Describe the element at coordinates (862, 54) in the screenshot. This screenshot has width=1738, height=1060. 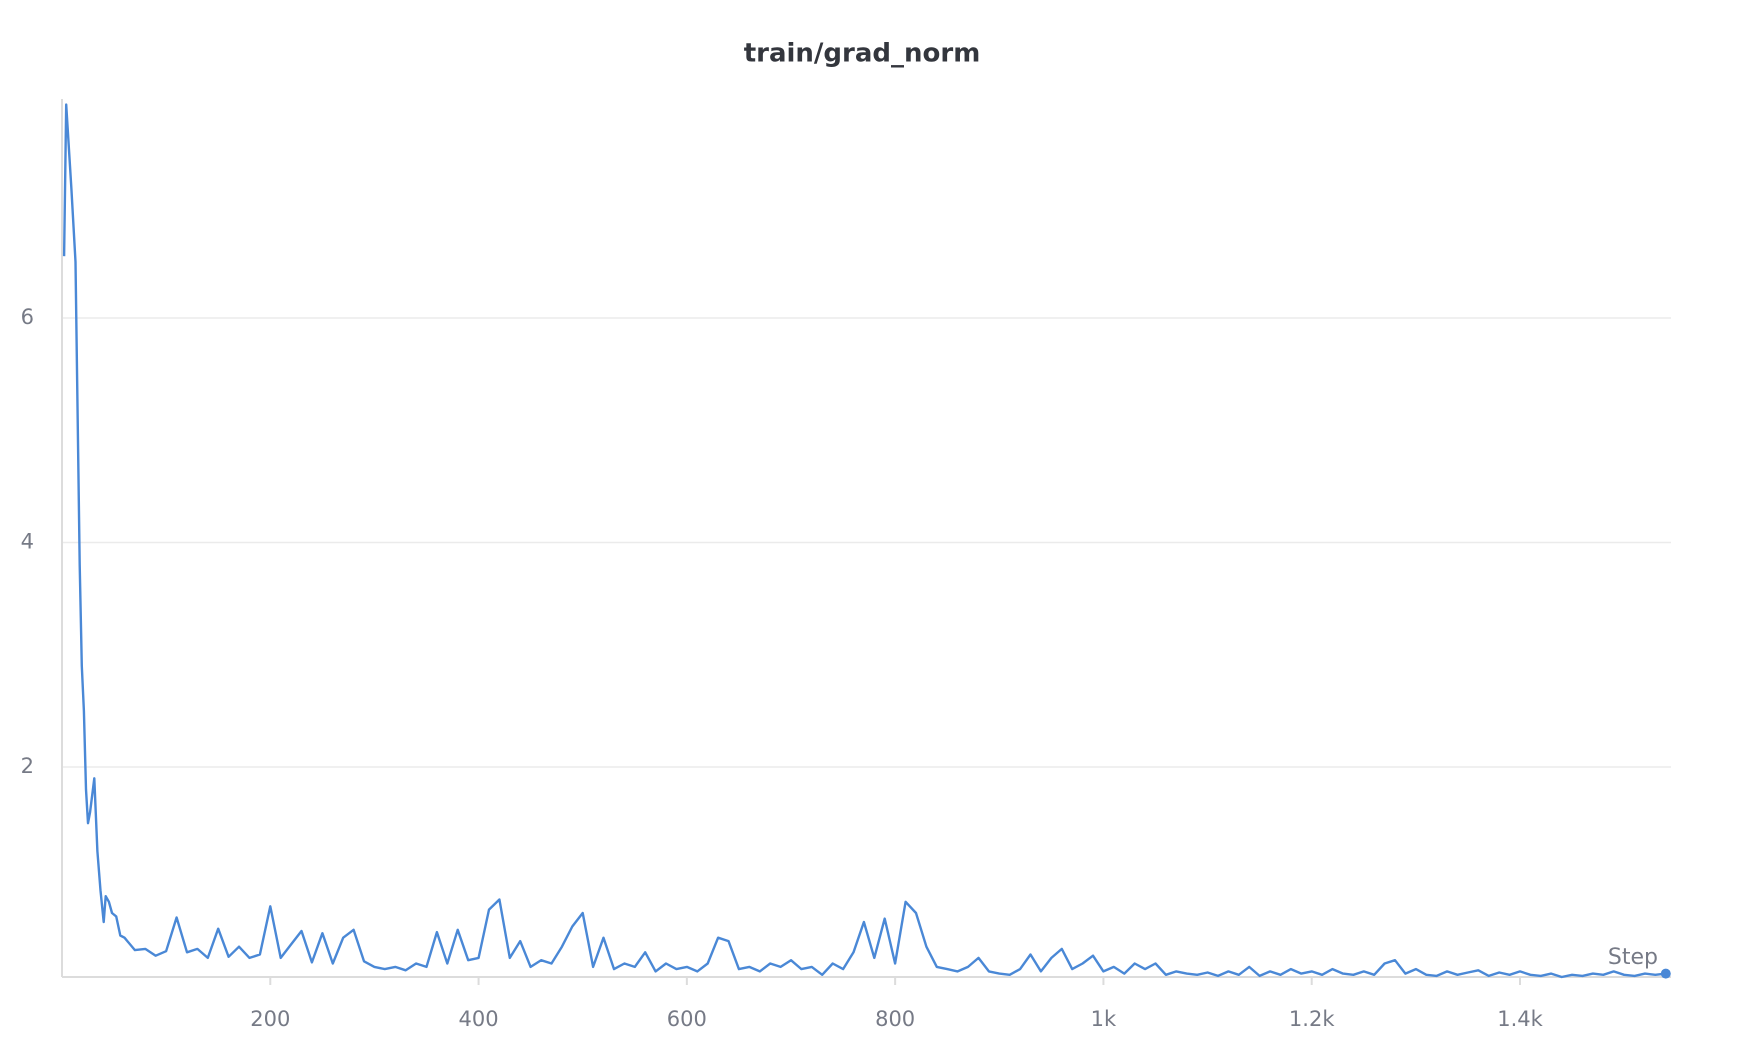
I see `chart-title: train/grad_norm` at that location.